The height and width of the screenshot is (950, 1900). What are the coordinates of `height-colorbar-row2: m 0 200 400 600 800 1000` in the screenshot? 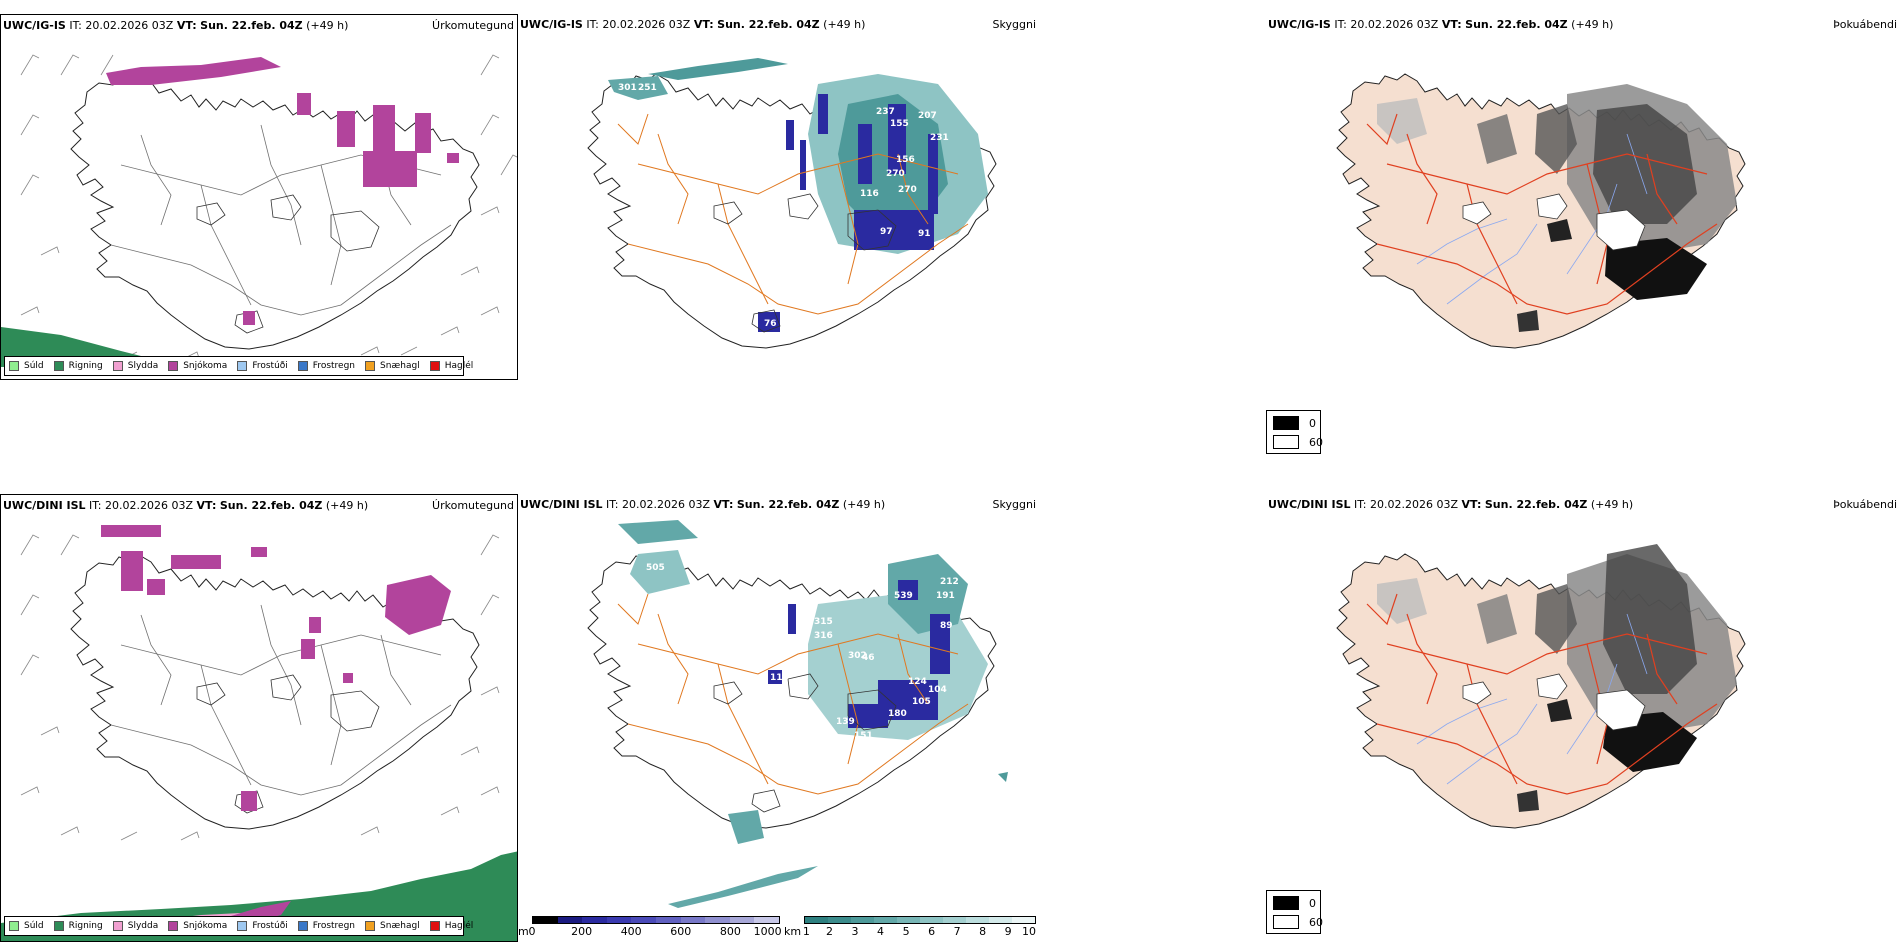 It's located at (650, 927).